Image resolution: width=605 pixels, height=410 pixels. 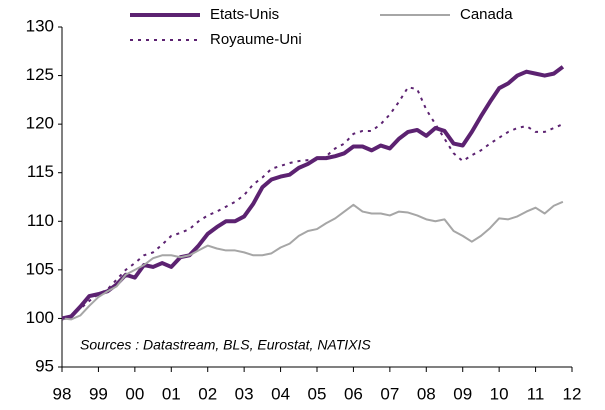 What do you see at coordinates (40, 171) in the screenshot?
I see `y-tick-label: 115` at bounding box center [40, 171].